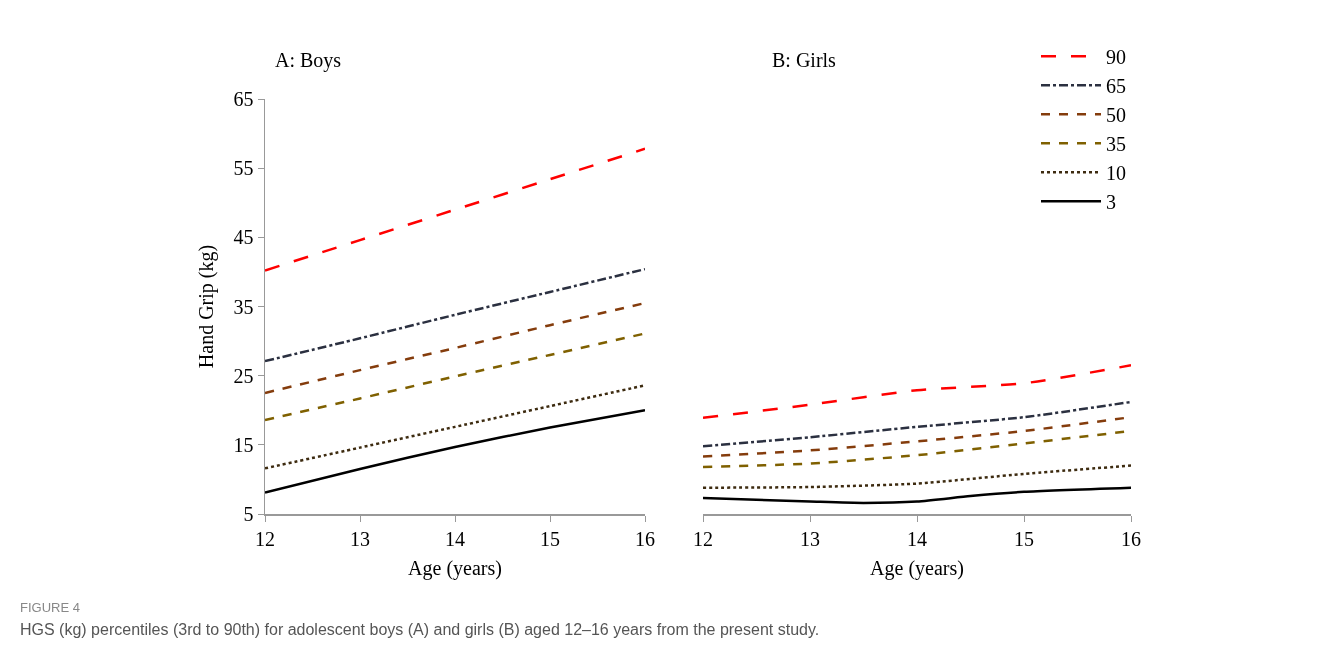 This screenshot has width=1321, height=665. I want to click on legend-label: 90, so click(1116, 57).